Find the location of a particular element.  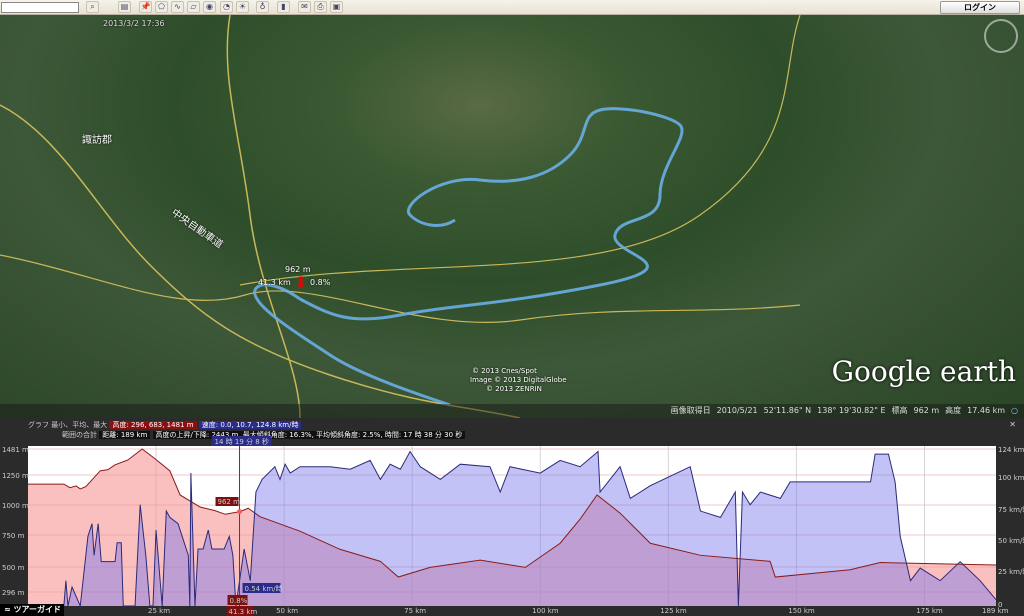

streaming-icon: ○ is located at coordinates (1014, 410).